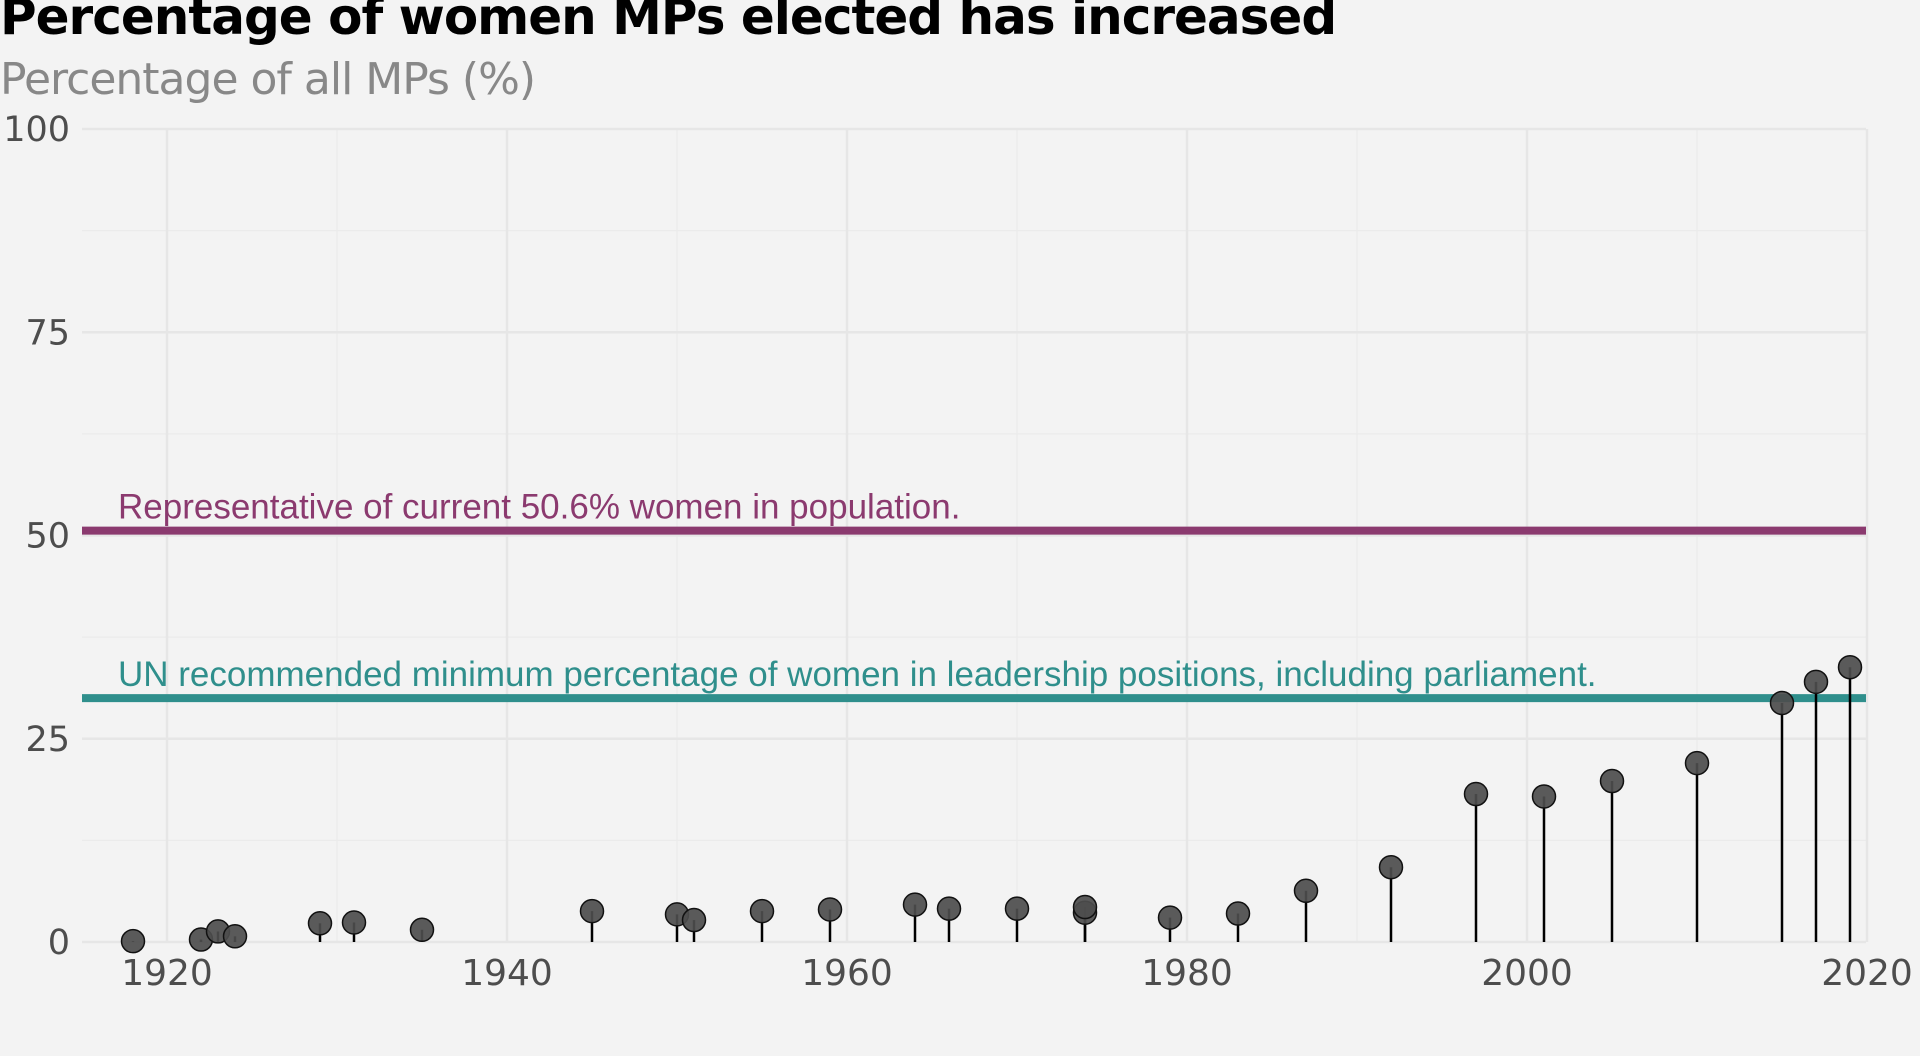 The width and height of the screenshot is (1920, 1056). What do you see at coordinates (1867, 973) in the screenshot?
I see `x-tick-label: 2020` at bounding box center [1867, 973].